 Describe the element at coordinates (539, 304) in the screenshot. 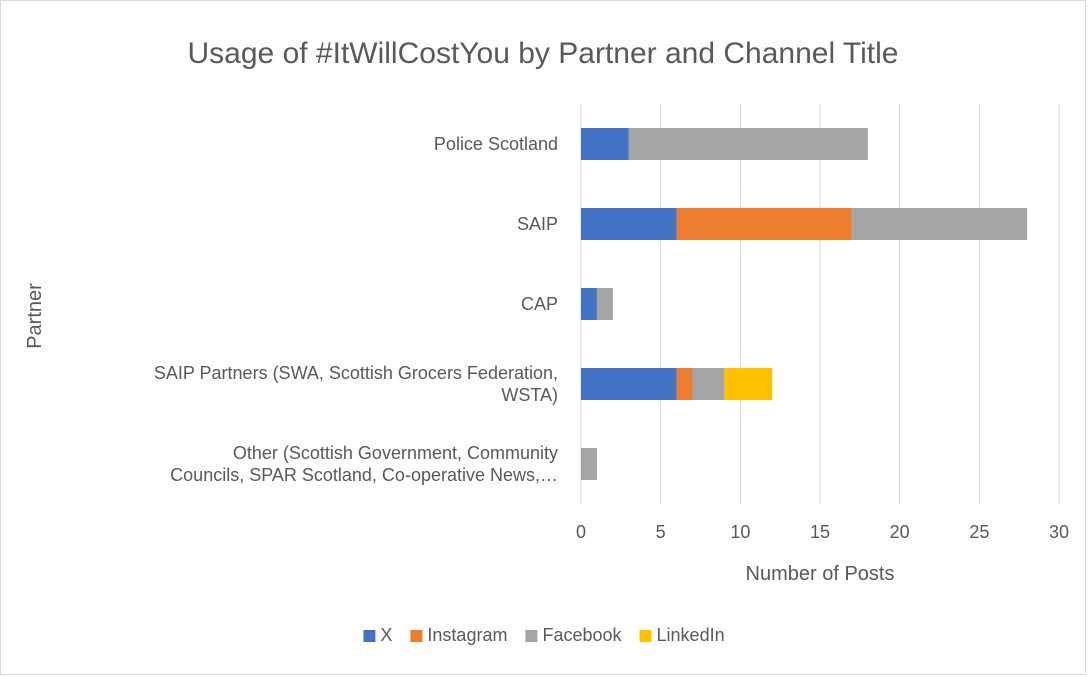

I see `category-label: CAP` at that location.